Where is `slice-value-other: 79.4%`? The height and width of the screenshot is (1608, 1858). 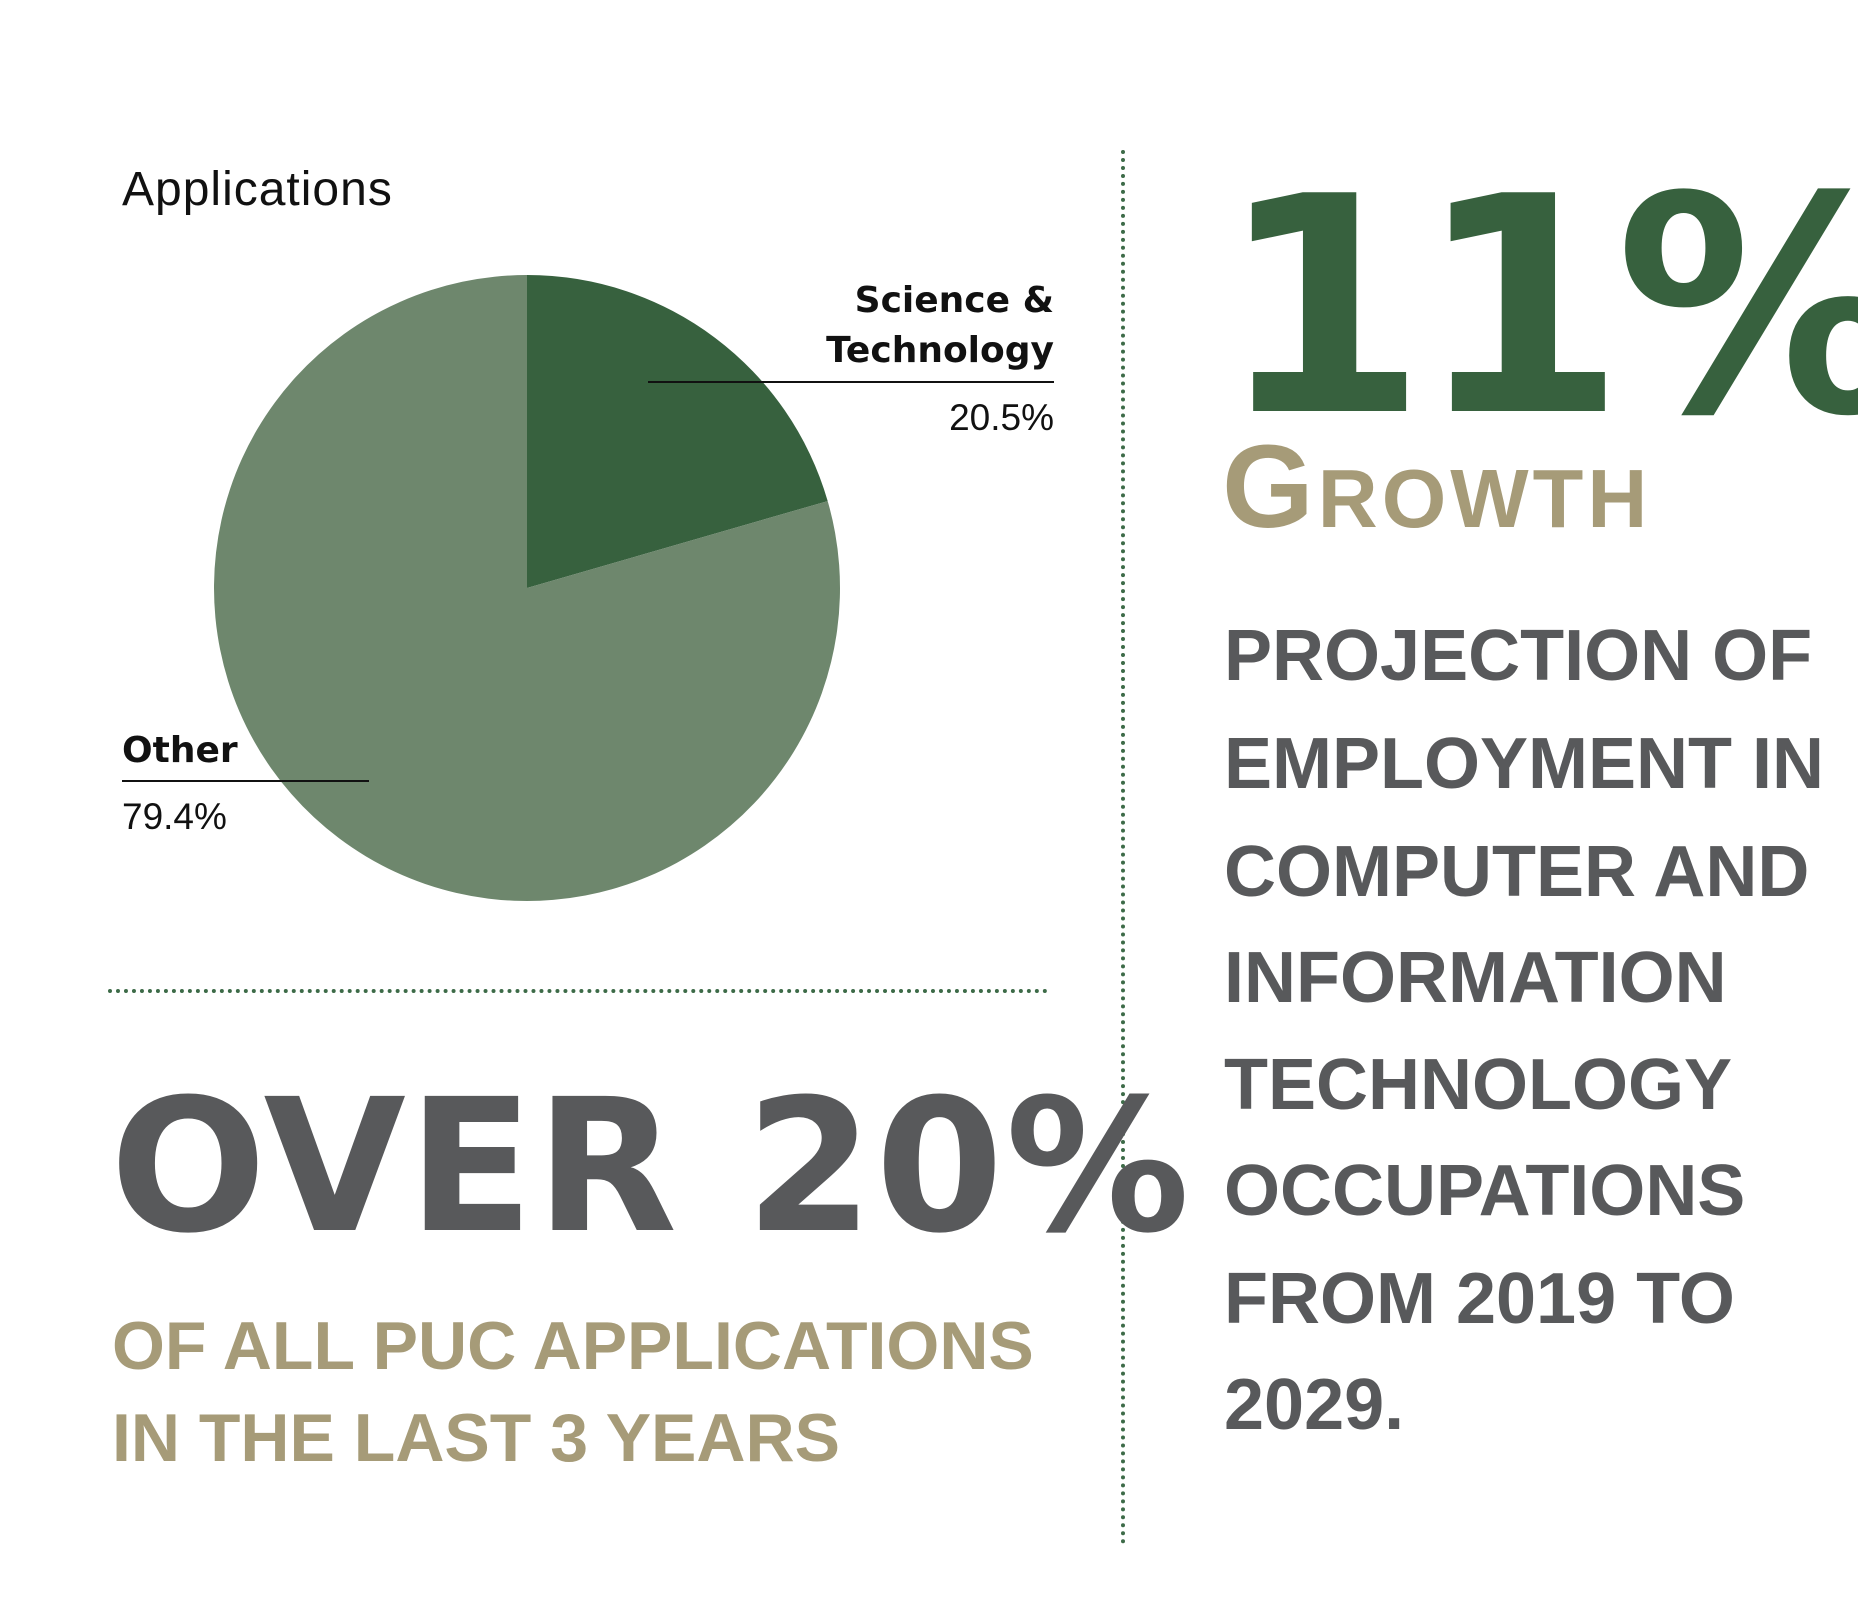 slice-value-other: 79.4% is located at coordinates (174, 816).